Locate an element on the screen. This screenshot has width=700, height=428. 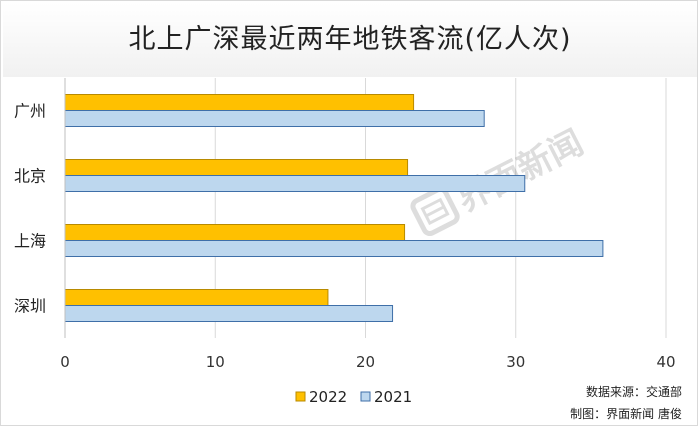
chart-title: 北上广深最近两年地铁客流(亿人次) is located at coordinates (350, 39).